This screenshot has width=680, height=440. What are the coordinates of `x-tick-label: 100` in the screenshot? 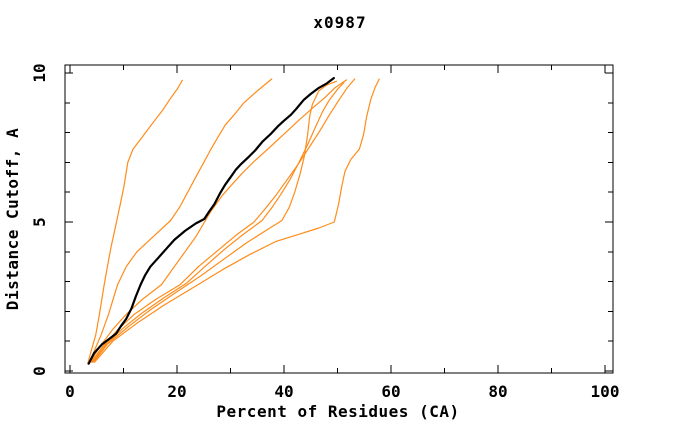 It's located at (605, 391).